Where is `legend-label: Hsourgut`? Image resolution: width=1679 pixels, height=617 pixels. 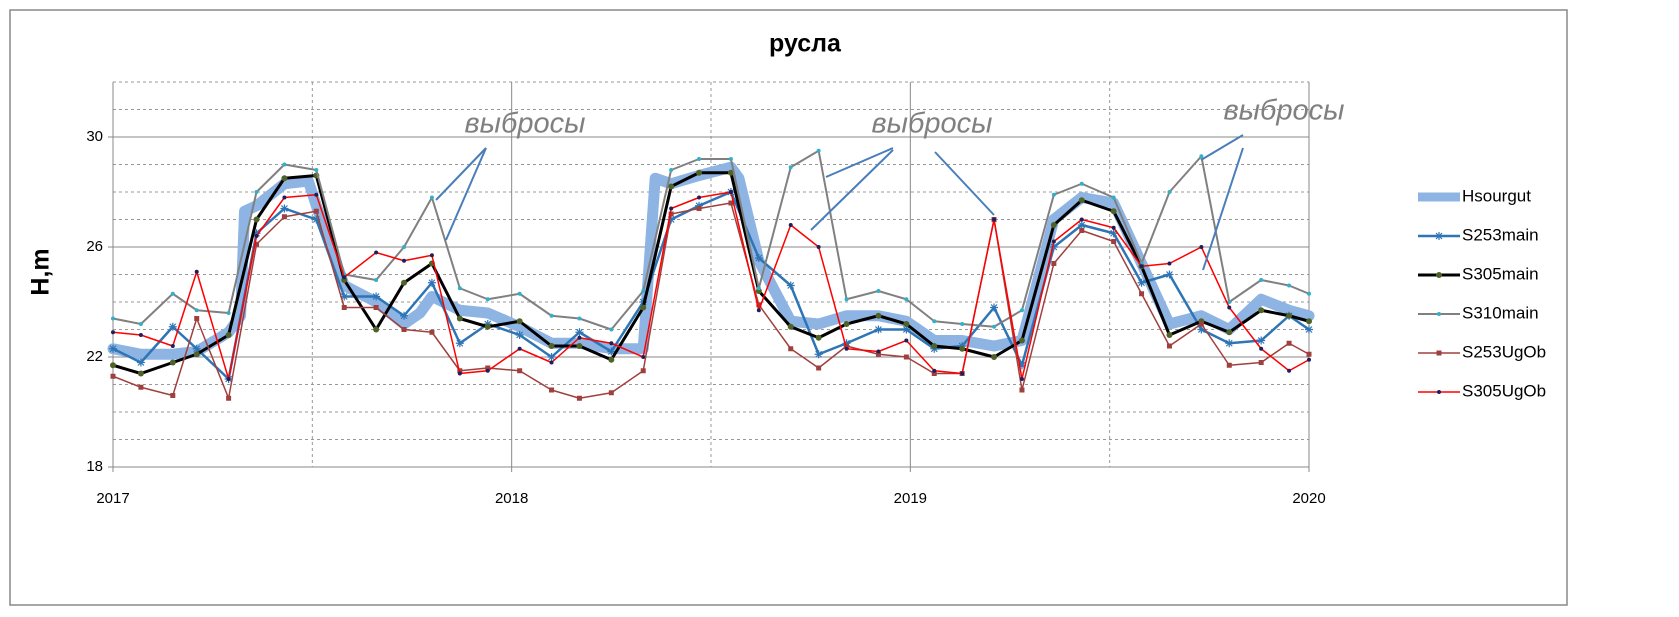
legend-label: Hsourgut is located at coordinates (1496, 195).